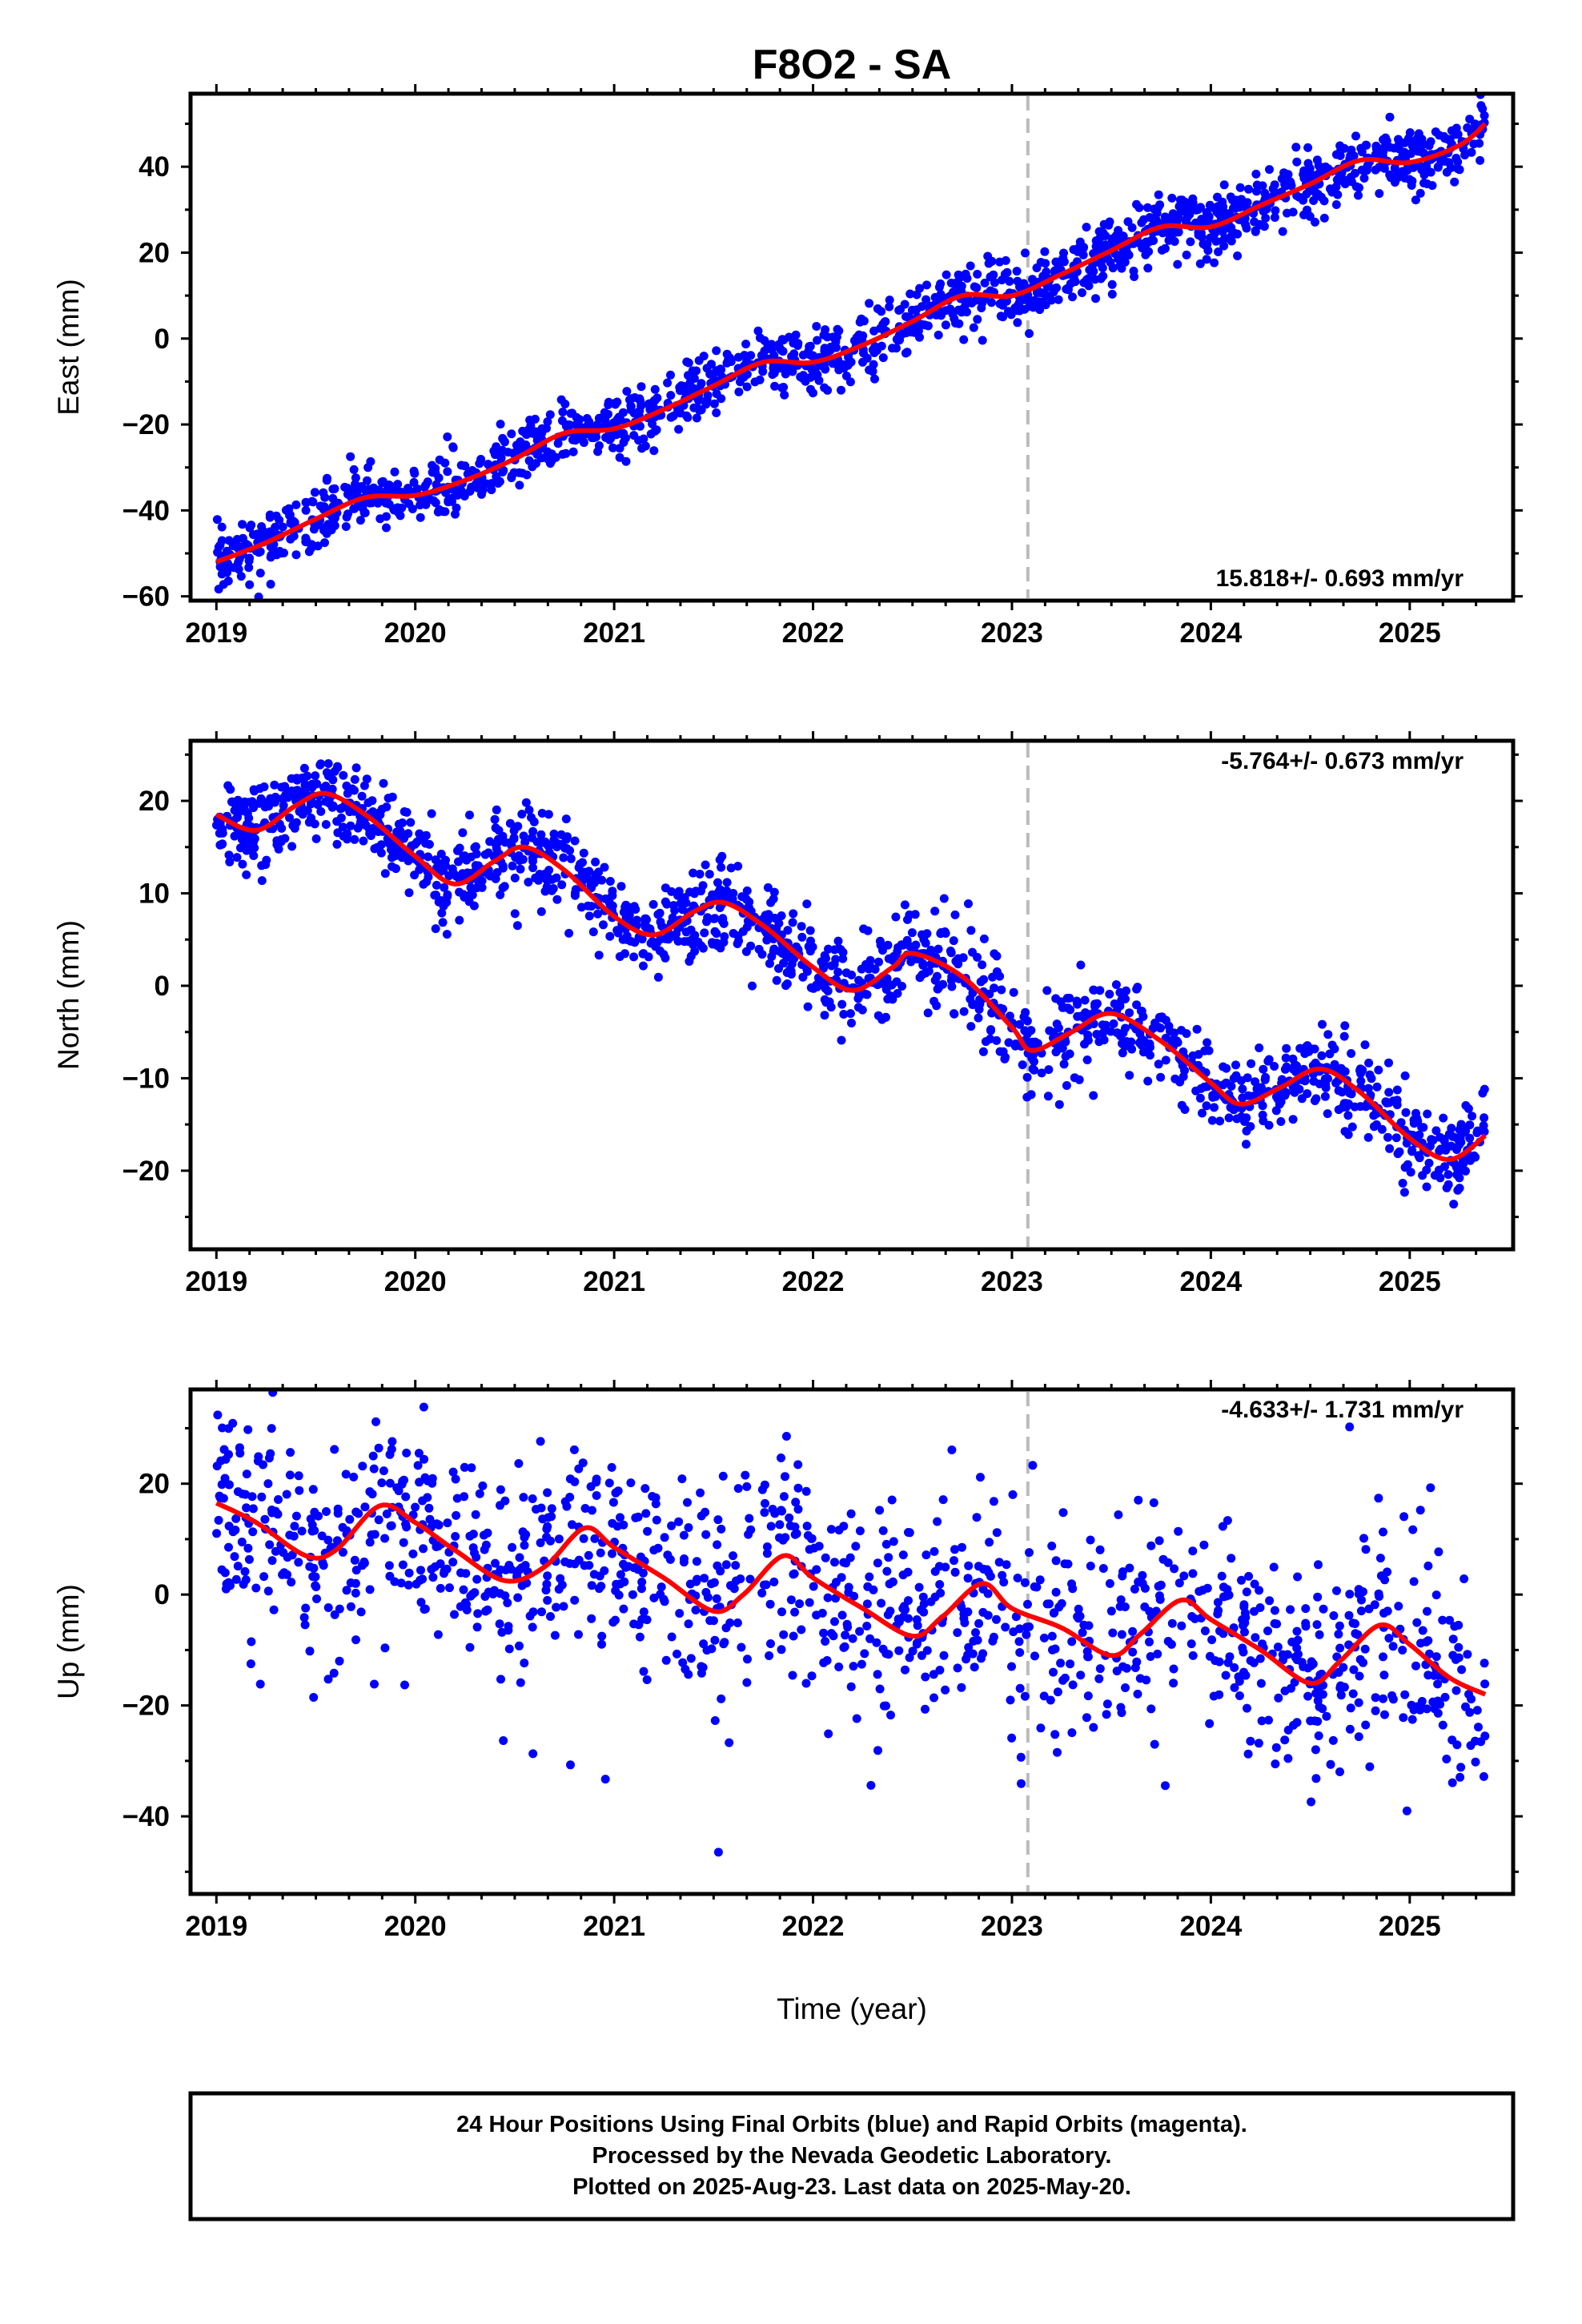 This screenshot has height=2324, width=1582. Describe the element at coordinates (69, 995) in the screenshot. I see `y-axis-label: North (mm)` at that location.